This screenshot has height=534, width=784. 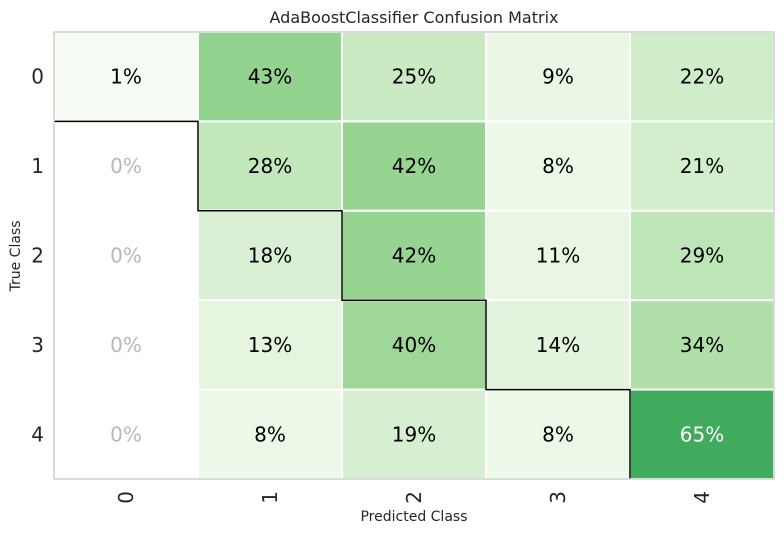 I want to click on cell-label-r0-c3: 9%, so click(x=558, y=77).